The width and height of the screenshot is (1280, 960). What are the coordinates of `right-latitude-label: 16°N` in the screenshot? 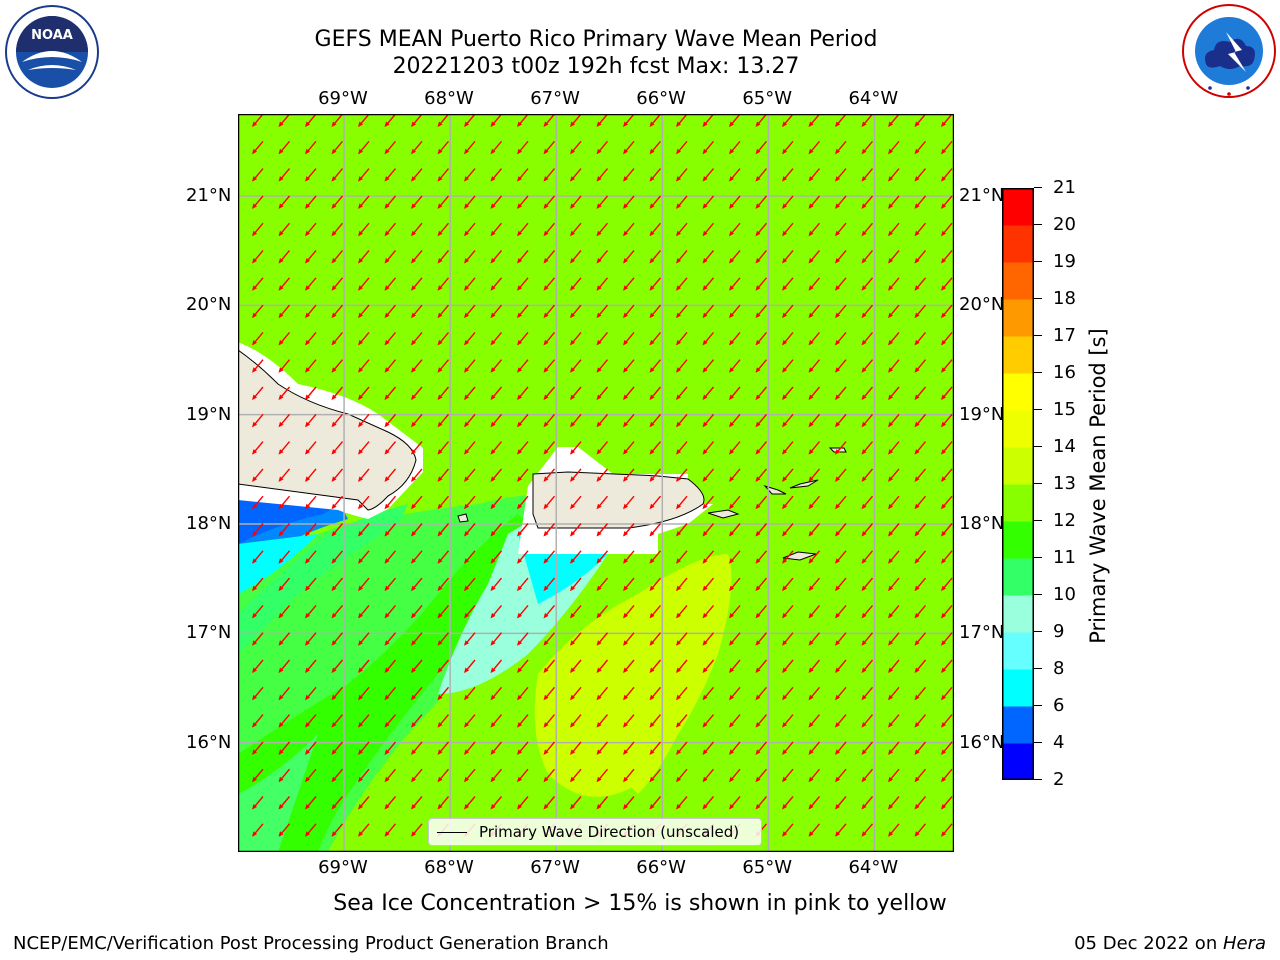 It's located at (982, 742).